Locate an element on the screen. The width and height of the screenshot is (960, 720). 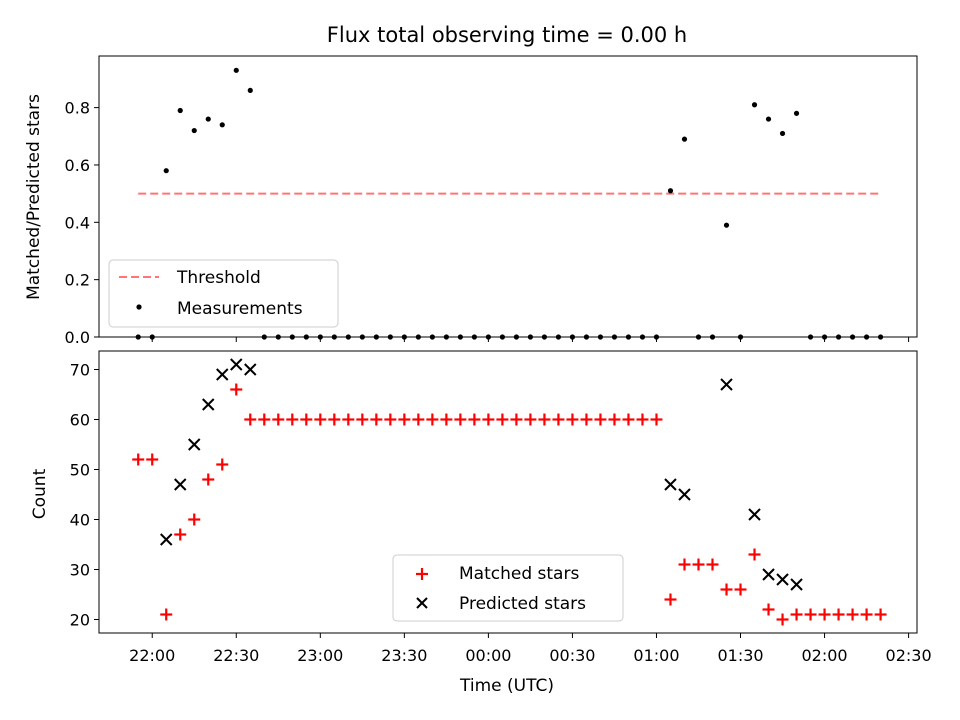
bottom-x-tick-label: 02:00 is located at coordinates (825, 655).